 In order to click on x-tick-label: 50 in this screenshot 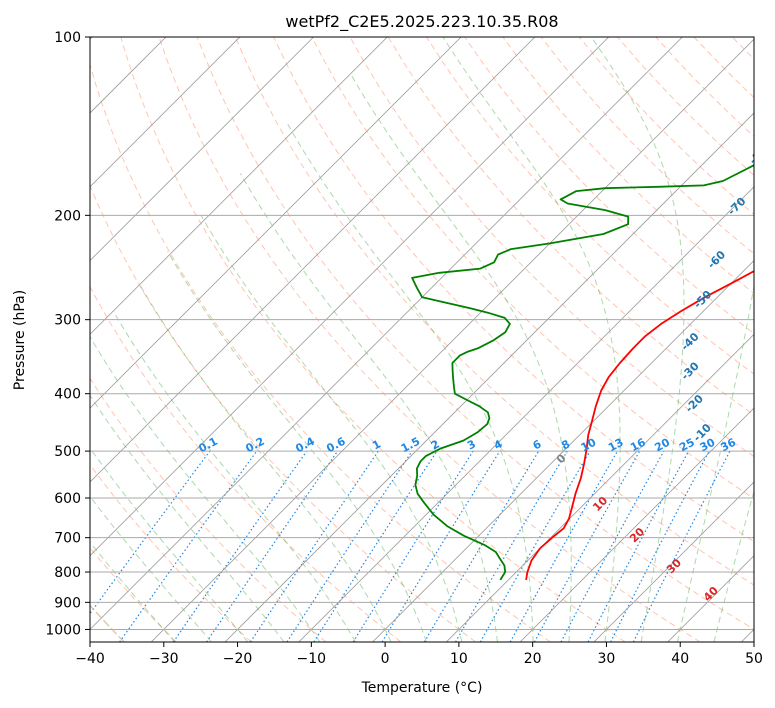, I will do `click(754, 659)`.